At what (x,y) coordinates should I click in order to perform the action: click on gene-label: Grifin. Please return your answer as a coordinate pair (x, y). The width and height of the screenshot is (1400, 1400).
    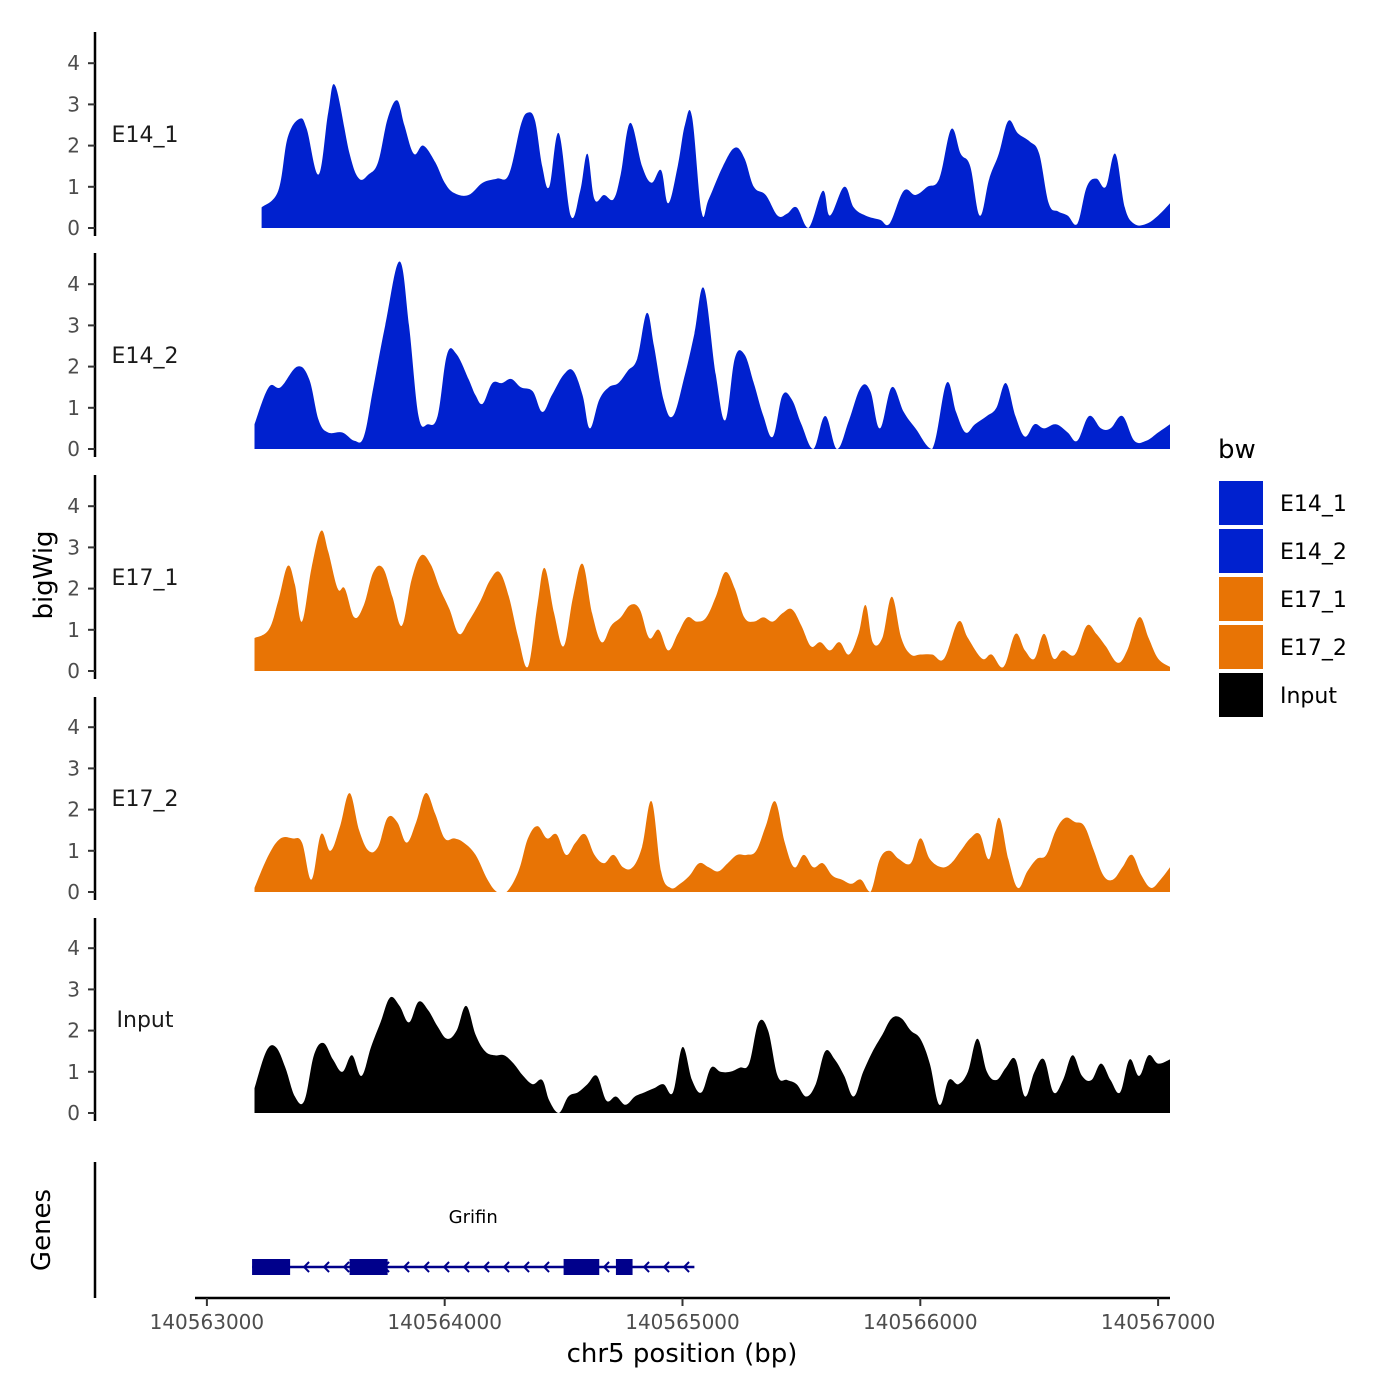
    Looking at the image, I should click on (473, 1217).